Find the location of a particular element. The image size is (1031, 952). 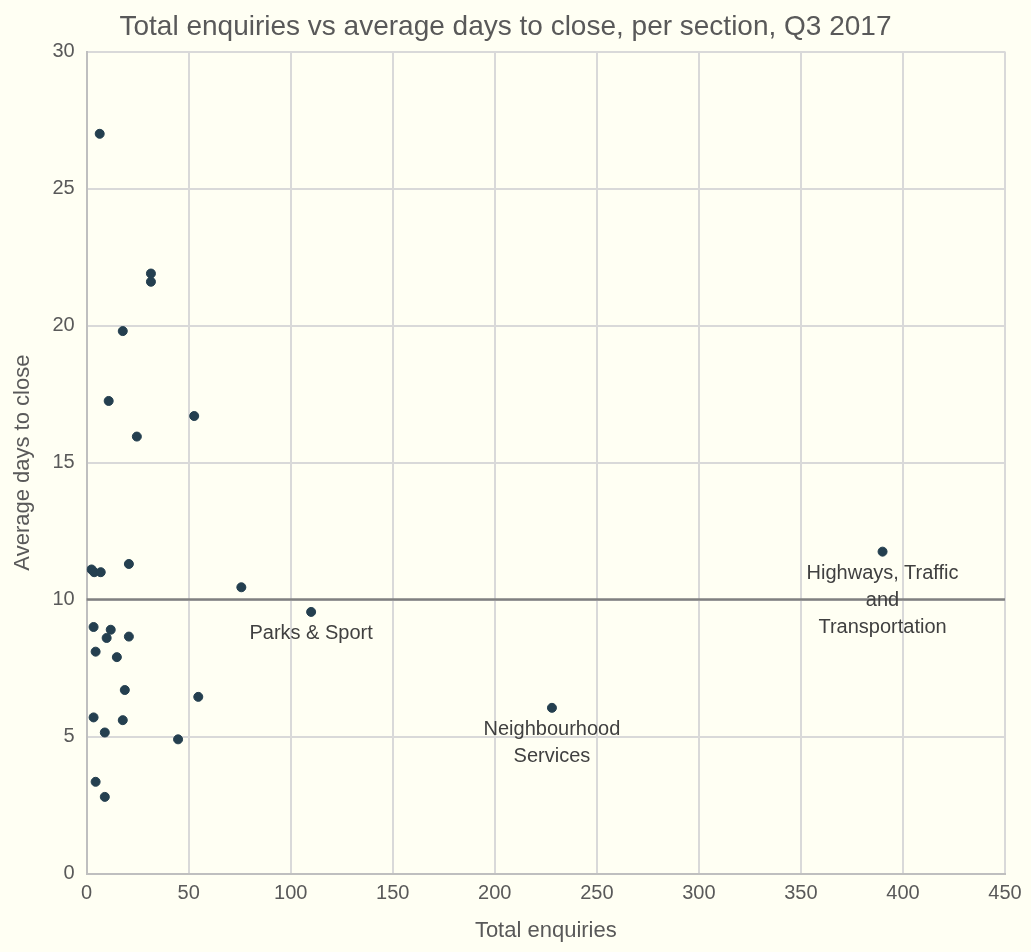

x-tick-label: 200 is located at coordinates (495, 892).